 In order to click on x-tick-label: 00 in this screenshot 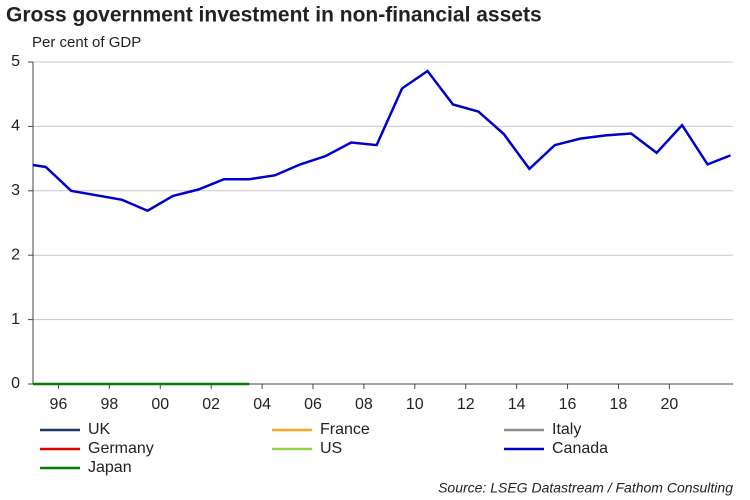, I will do `click(160, 404)`.